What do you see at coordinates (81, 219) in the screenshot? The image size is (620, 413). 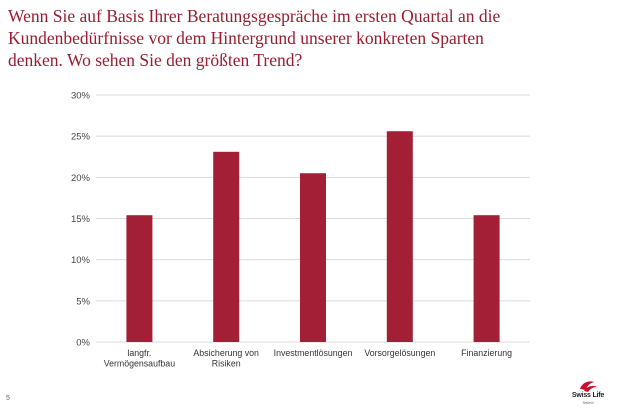 I see `y-tick-label: 15%` at bounding box center [81, 219].